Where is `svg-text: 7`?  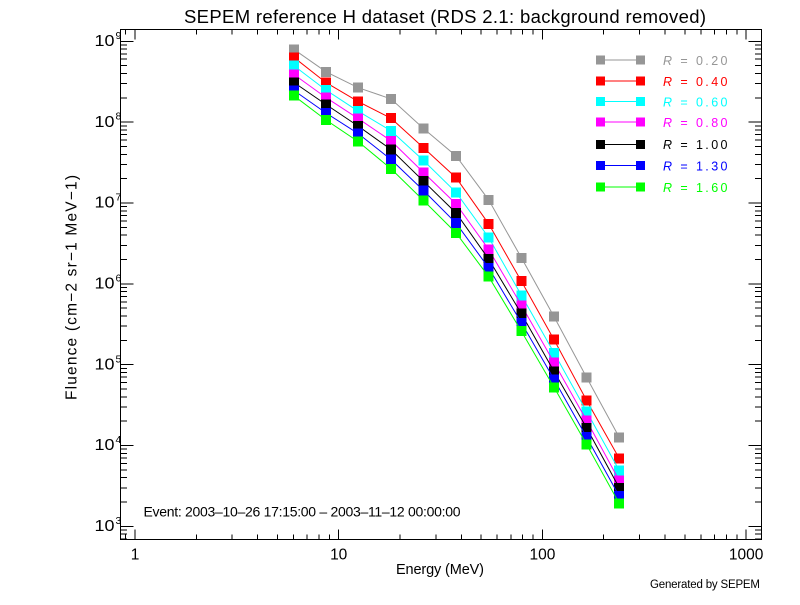 svg-text: 7 is located at coordinates (119, 198).